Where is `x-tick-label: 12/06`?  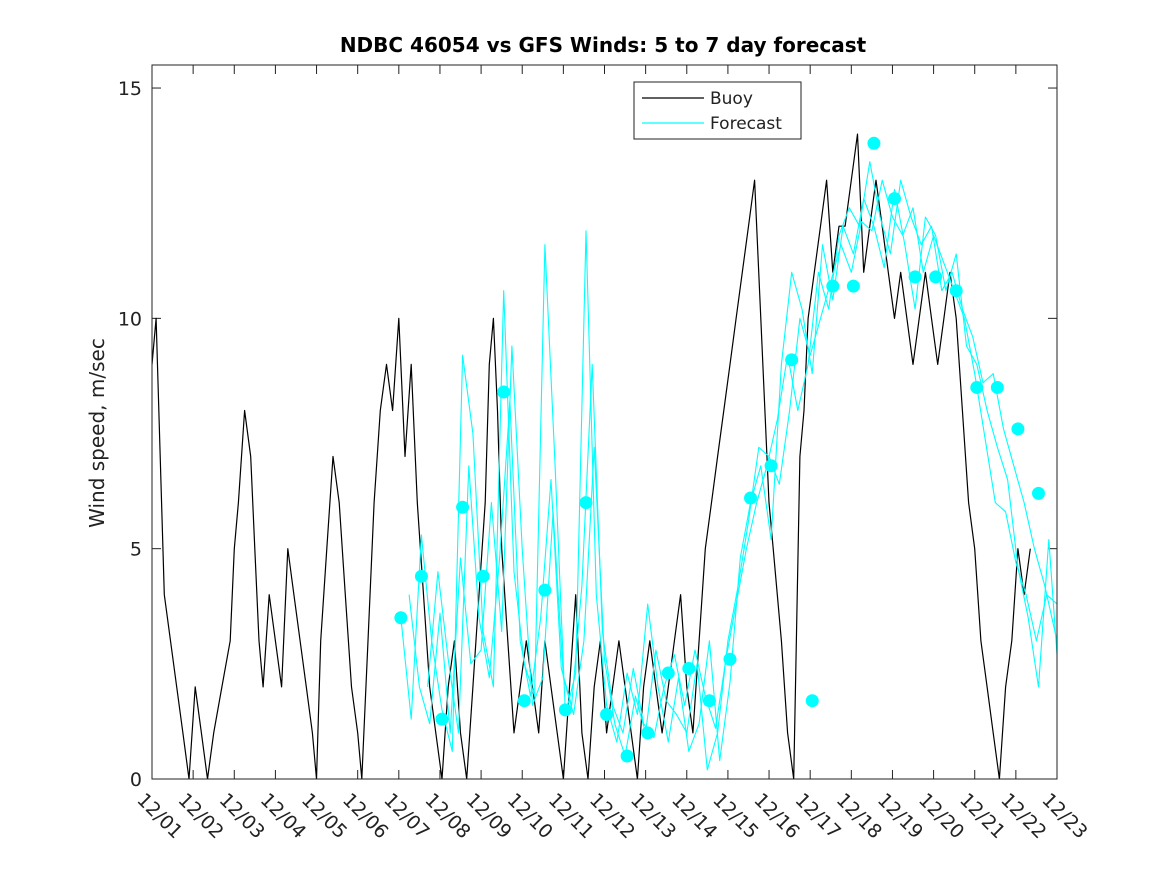
x-tick-label: 12/06 is located at coordinates (365, 816).